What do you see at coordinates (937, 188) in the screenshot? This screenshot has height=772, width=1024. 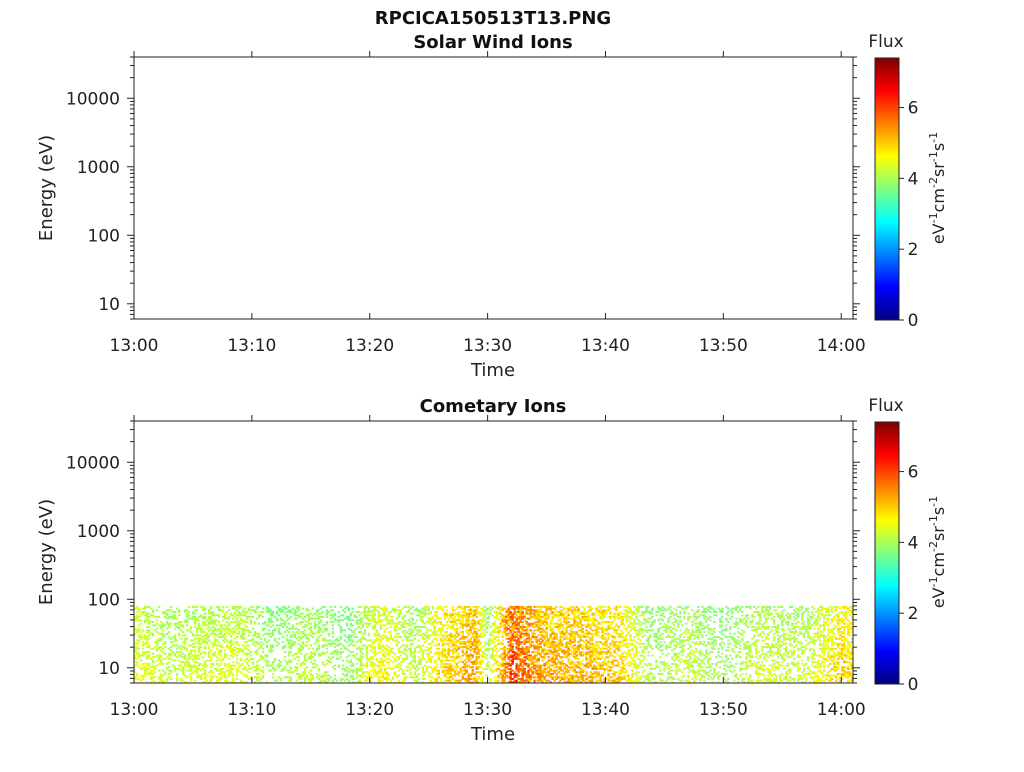 I see `colorbar-units: eV-1cm-2sr-1s-1` at bounding box center [937, 188].